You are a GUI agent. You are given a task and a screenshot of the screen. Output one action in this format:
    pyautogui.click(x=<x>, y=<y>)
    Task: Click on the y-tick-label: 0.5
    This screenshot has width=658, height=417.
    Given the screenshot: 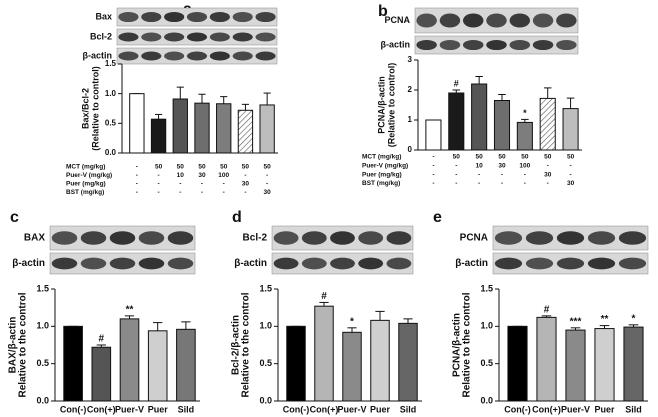 What is the action you would take?
    pyautogui.click(x=42, y=363)
    